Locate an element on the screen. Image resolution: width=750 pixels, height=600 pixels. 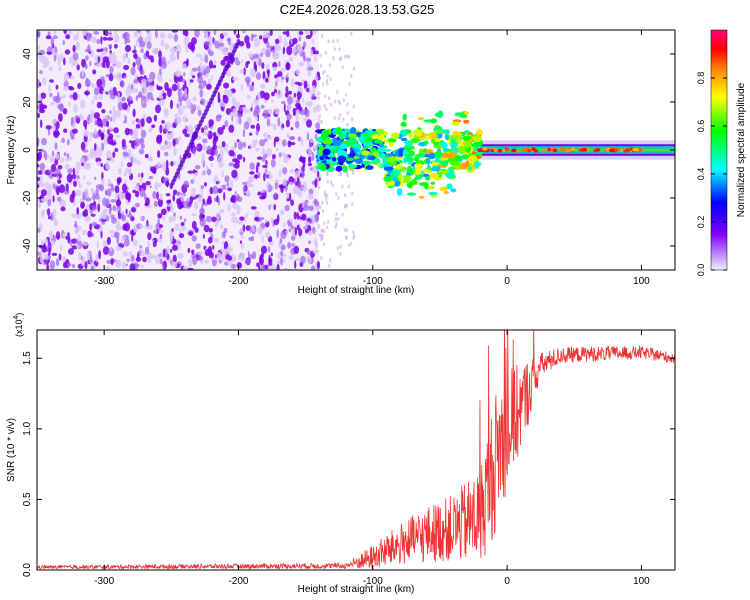
spectrogram-x-tick-label: 100 is located at coordinates (641, 281).